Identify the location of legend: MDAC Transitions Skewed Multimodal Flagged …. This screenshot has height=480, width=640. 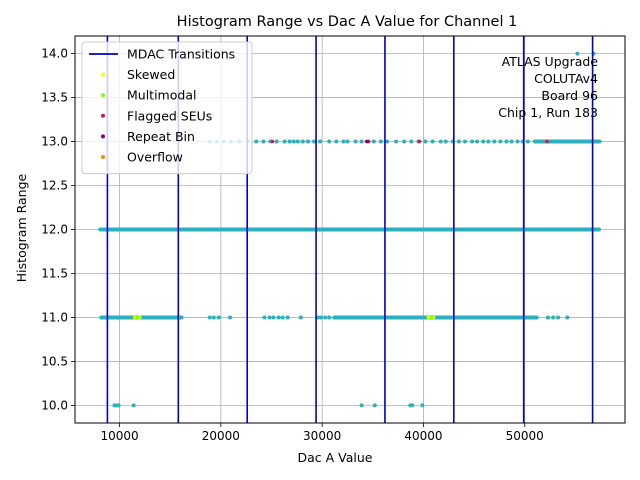
(167, 108).